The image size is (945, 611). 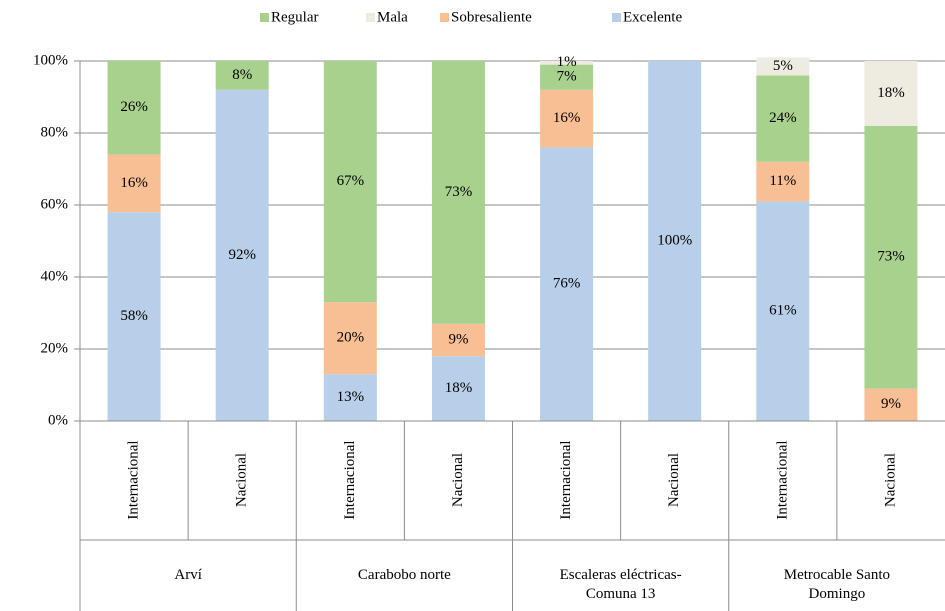 I want to click on group-label: Arví, so click(x=188, y=575).